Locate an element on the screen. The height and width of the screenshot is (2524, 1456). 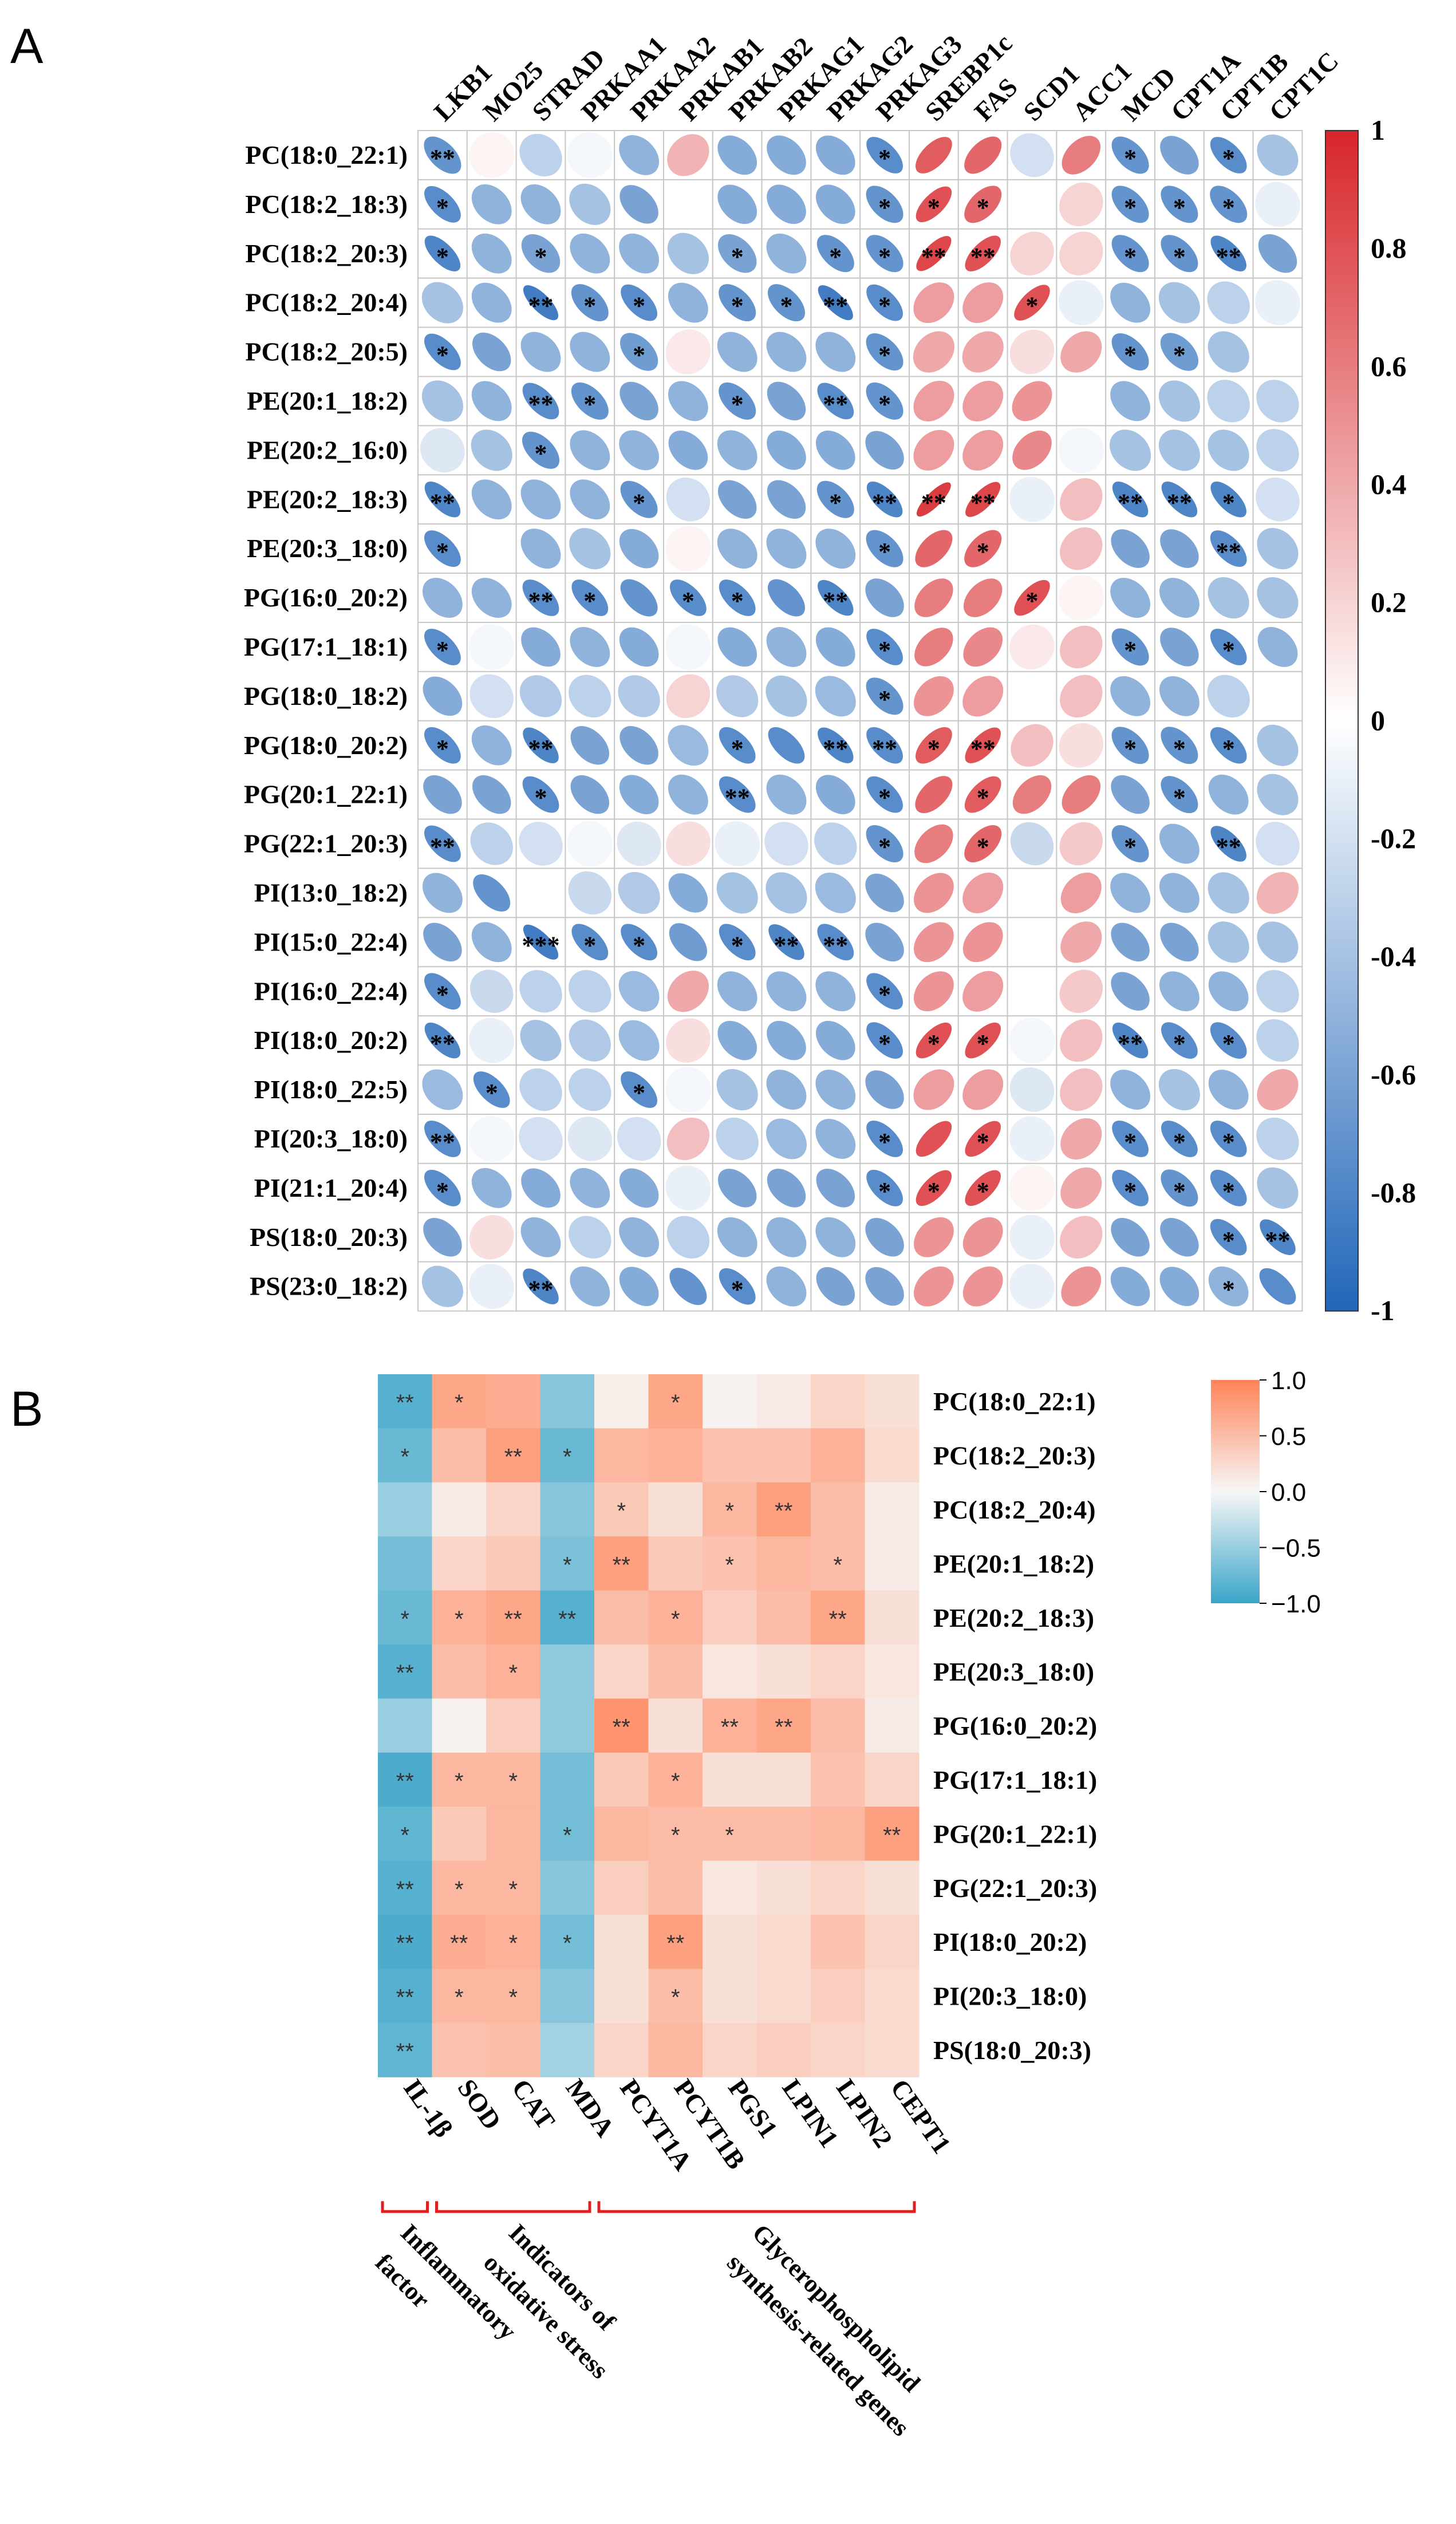
row-label: PI(21:1_20:4) is located at coordinates (331, 1187).